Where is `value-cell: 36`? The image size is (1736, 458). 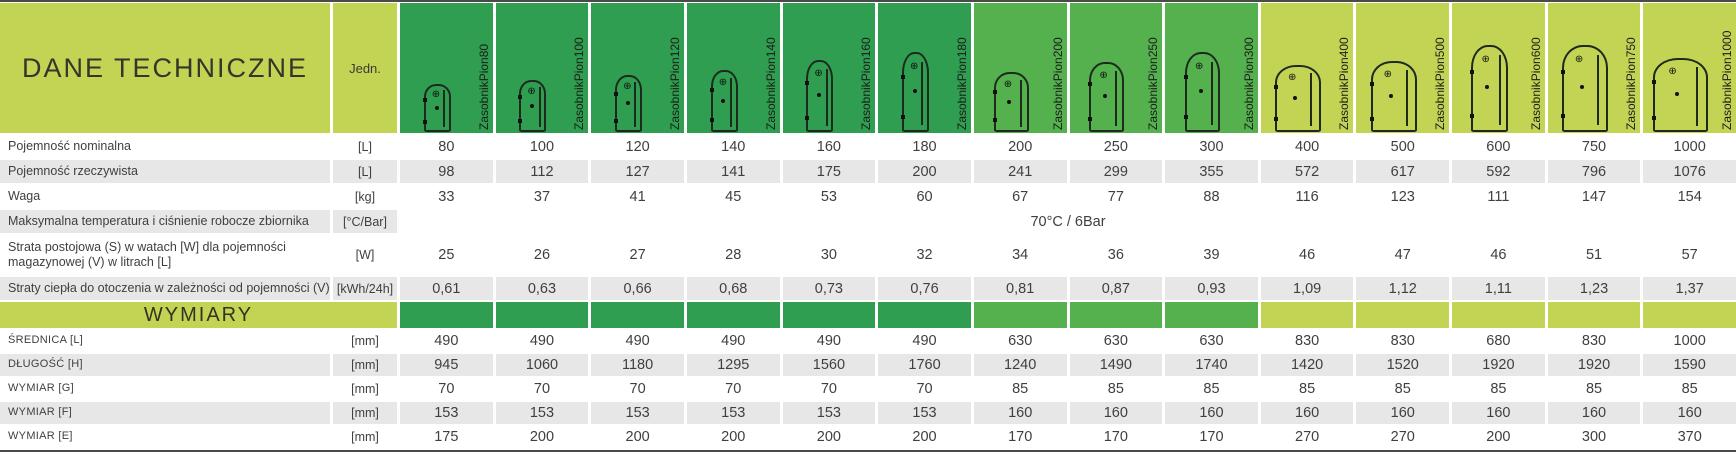 value-cell: 36 is located at coordinates (1115, 255).